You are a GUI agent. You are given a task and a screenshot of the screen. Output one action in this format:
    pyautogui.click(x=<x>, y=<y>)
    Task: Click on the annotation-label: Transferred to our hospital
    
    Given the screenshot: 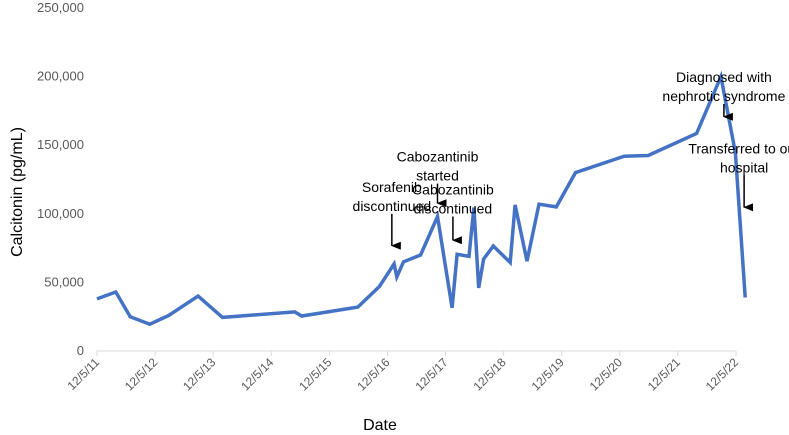 What is the action you would take?
    pyautogui.click(x=738, y=157)
    